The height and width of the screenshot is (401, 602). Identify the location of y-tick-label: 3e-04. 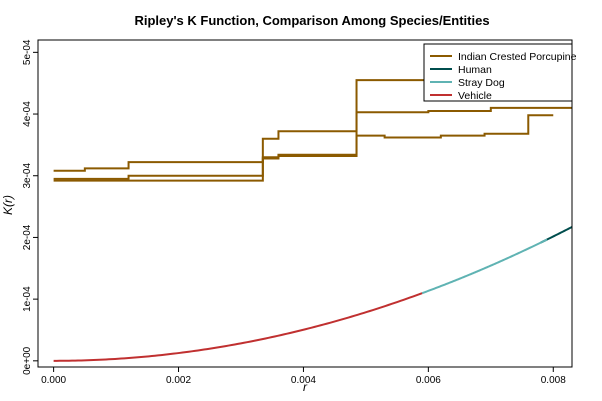
(27, 176).